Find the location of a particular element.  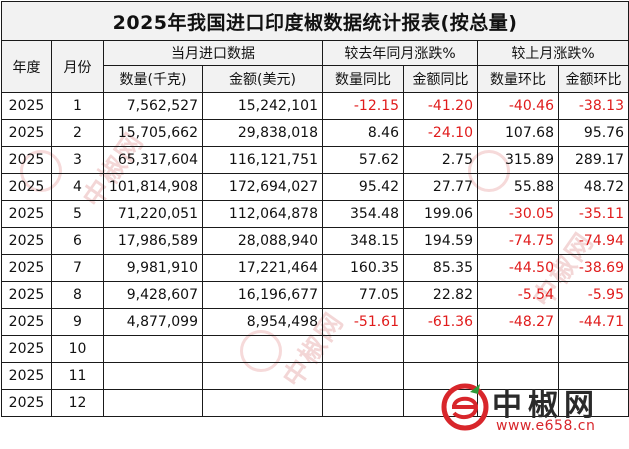

header-month: 月份 is located at coordinates (77, 66).